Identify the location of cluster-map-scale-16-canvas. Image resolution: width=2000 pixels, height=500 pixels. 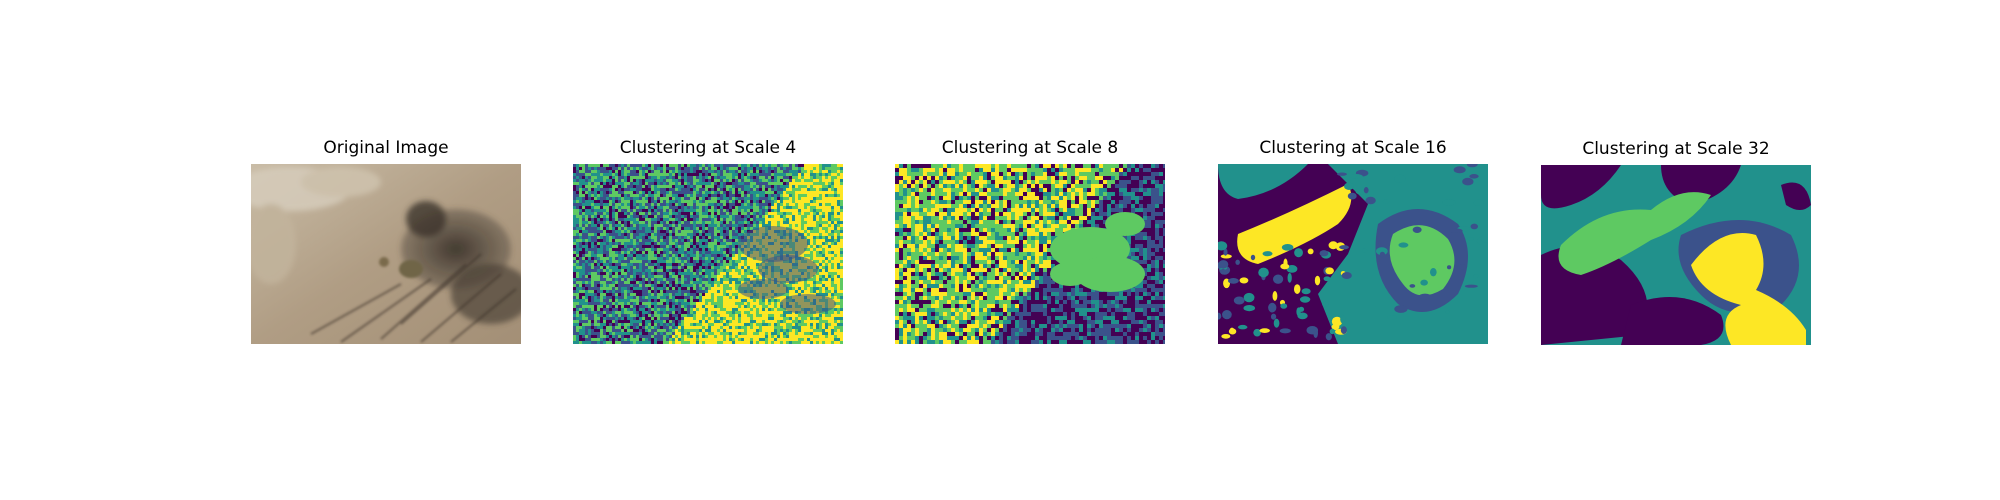
(1353, 254).